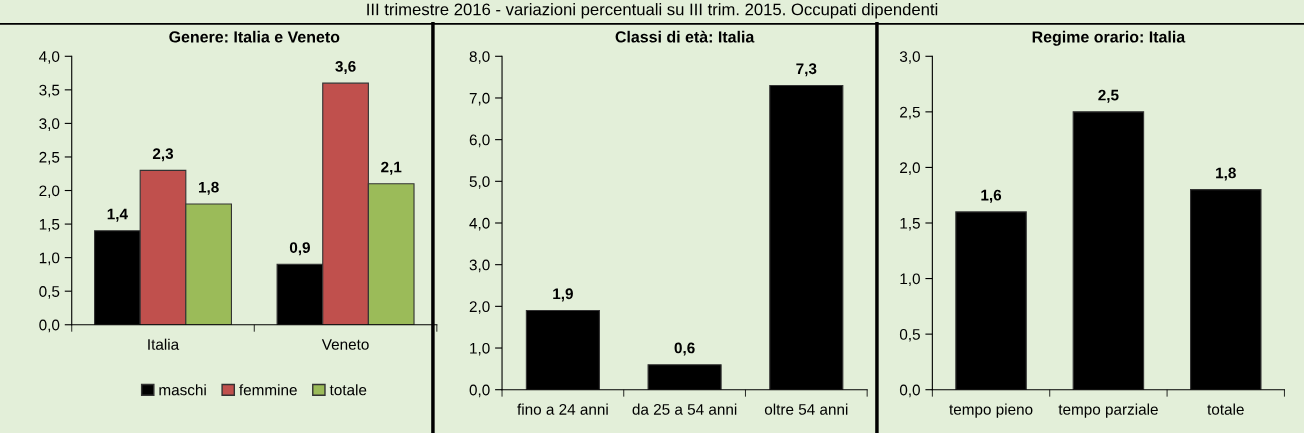 The width and height of the screenshot is (1304, 433). What do you see at coordinates (806, 70) in the screenshot?
I see `text: 7,3` at bounding box center [806, 70].